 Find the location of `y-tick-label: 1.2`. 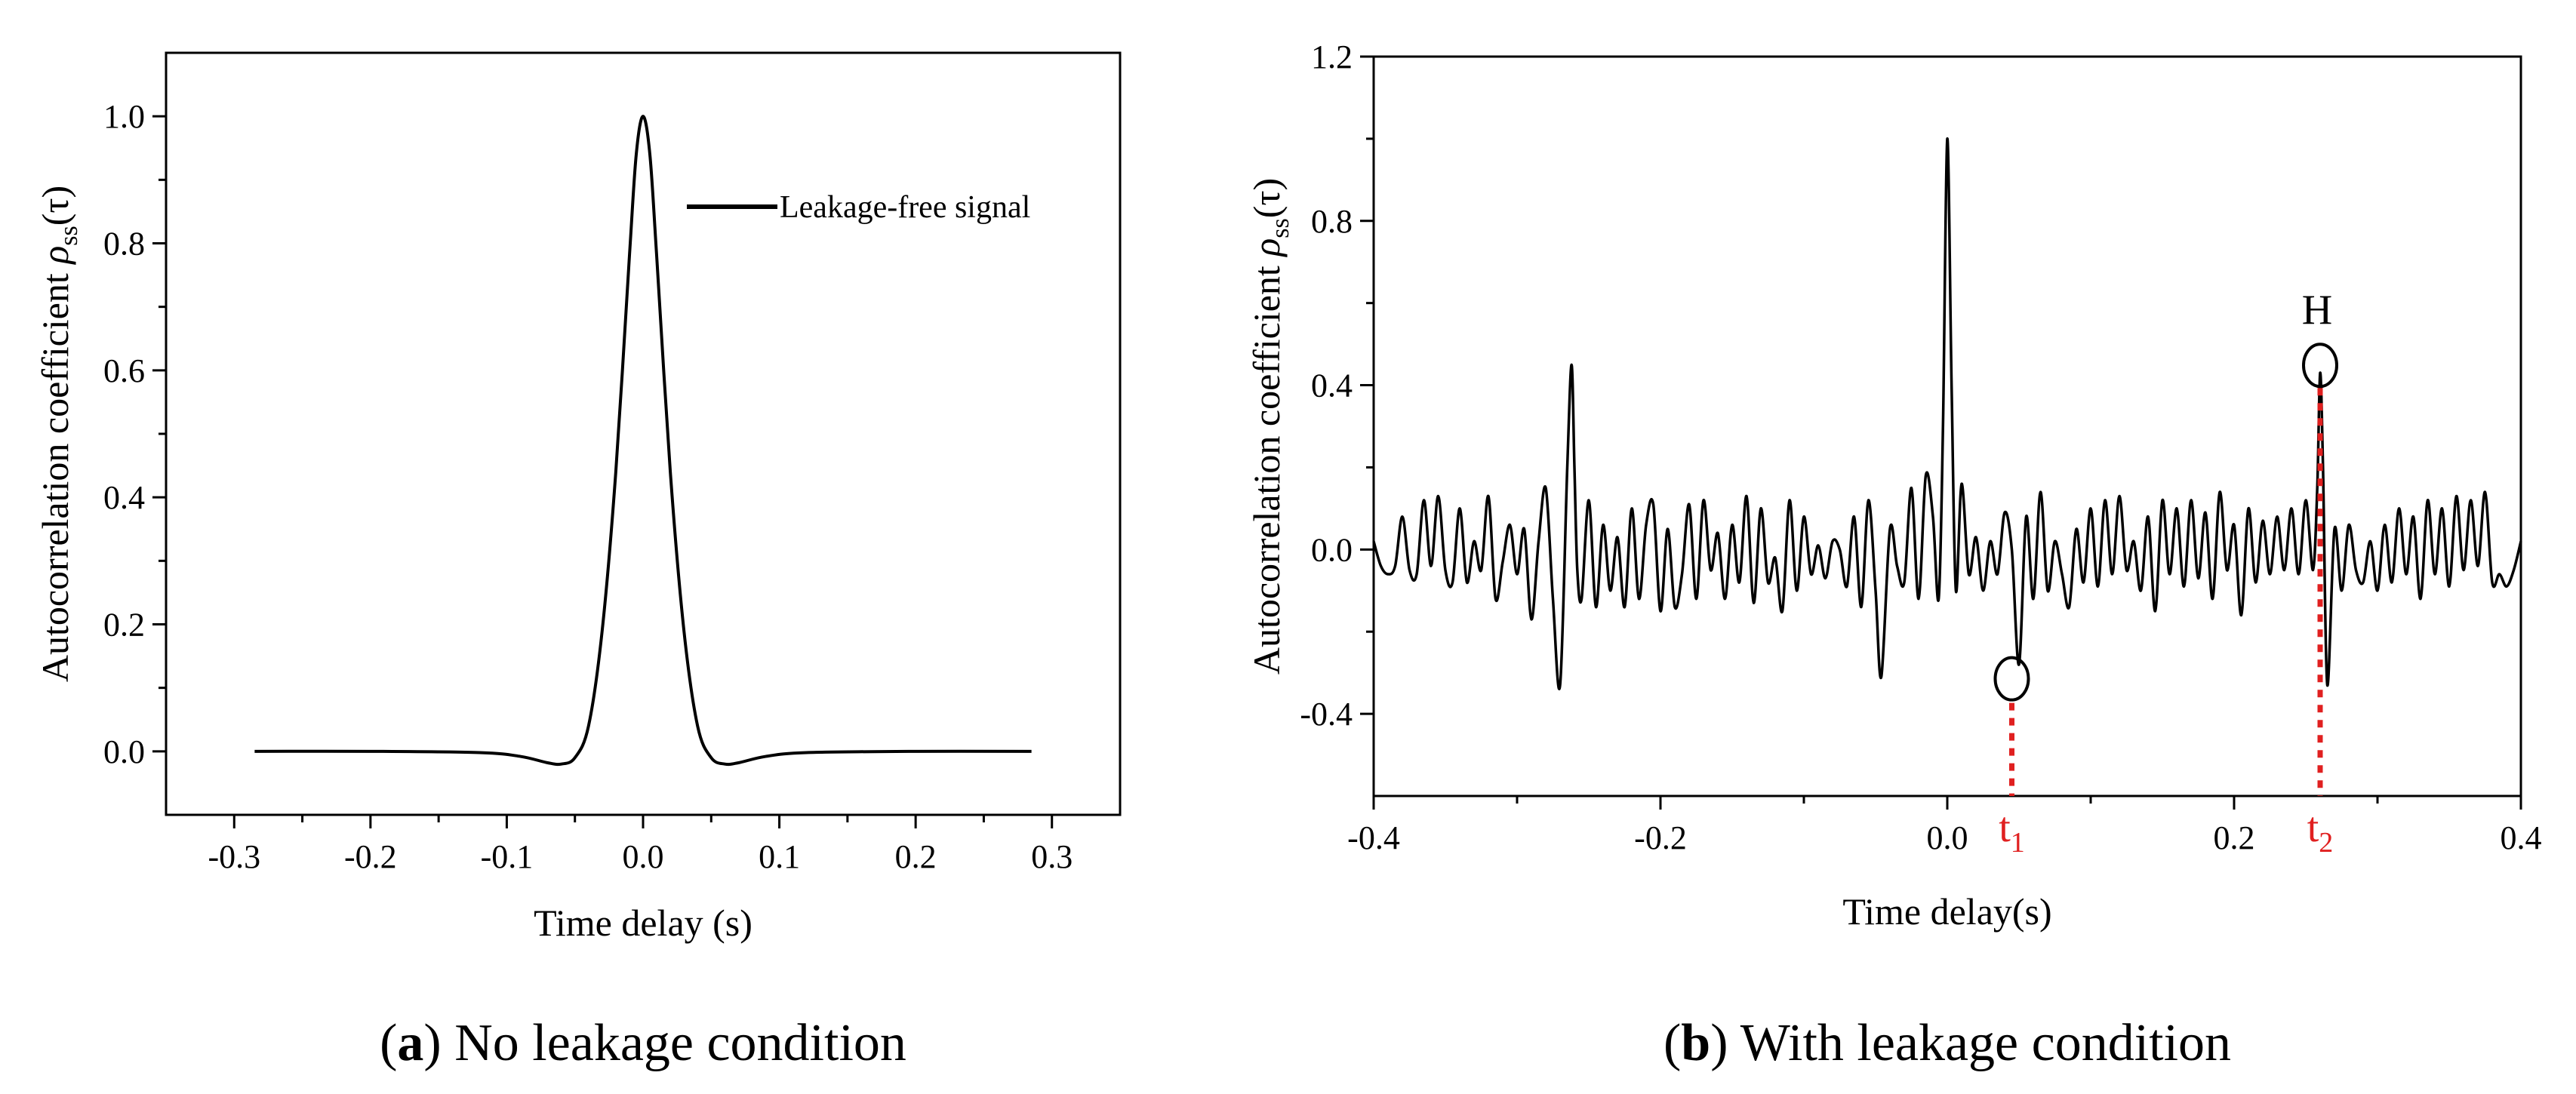

y-tick-label: 1.2 is located at coordinates (1332, 57).